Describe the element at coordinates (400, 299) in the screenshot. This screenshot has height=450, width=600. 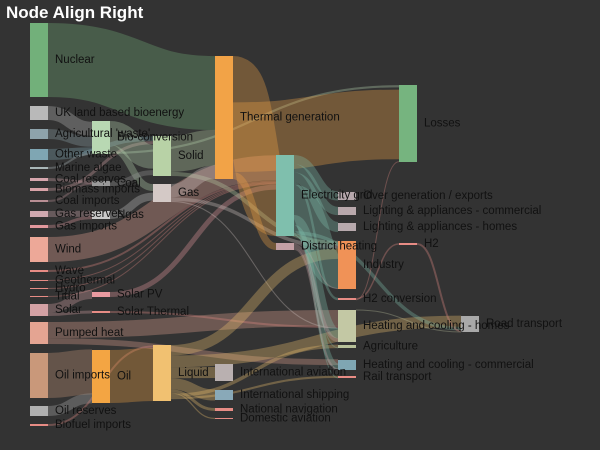
I see `label-h2_conversion: H2 conversion` at that location.